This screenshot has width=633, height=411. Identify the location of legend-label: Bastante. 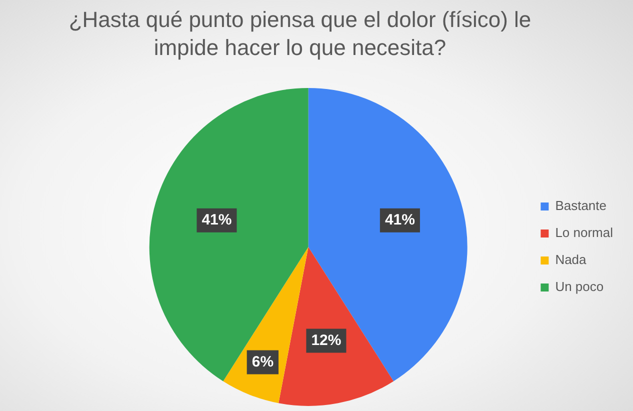
(581, 206).